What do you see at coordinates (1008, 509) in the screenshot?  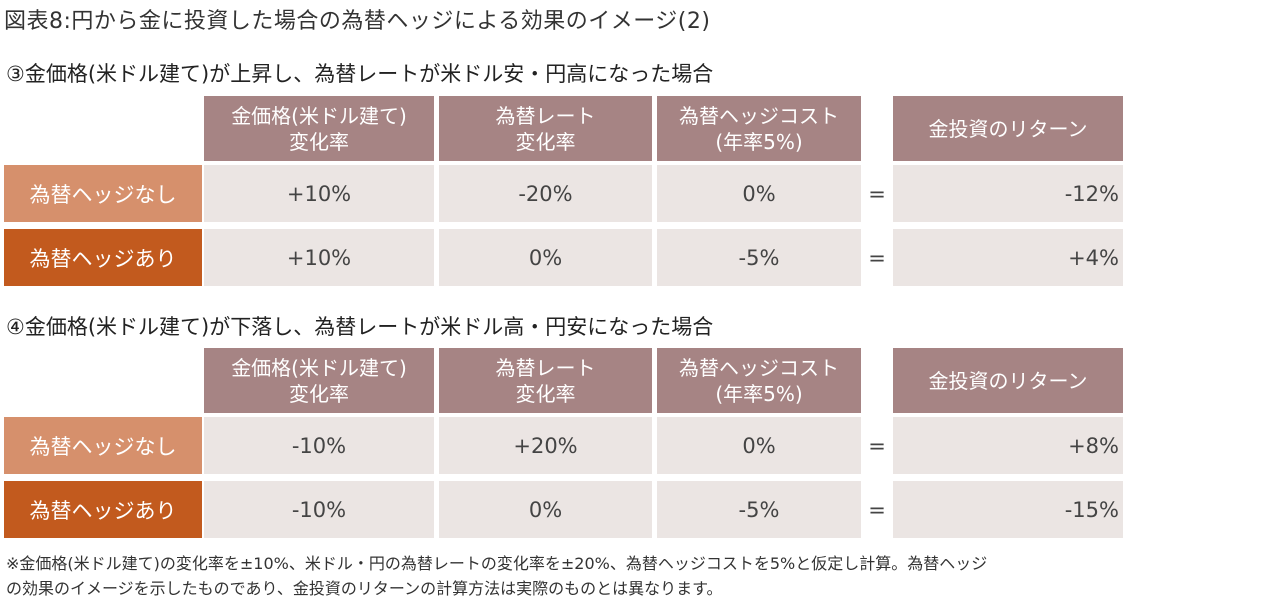 I see `cell-return: -15%` at bounding box center [1008, 509].